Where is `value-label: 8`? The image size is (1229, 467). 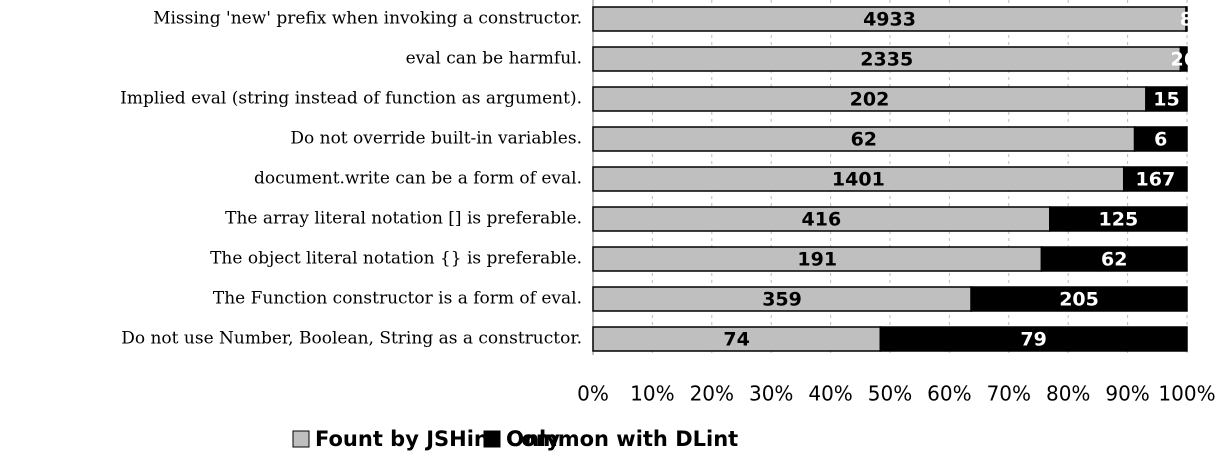
value-label: 8 is located at coordinates (1186, 20).